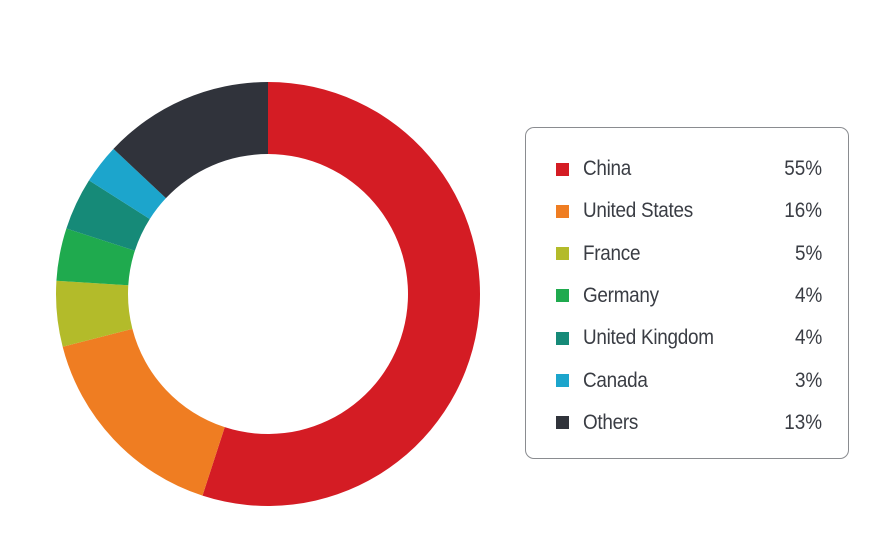 This screenshot has width=881, height=537. Describe the element at coordinates (611, 422) in the screenshot. I see `legend-label: Others` at that location.